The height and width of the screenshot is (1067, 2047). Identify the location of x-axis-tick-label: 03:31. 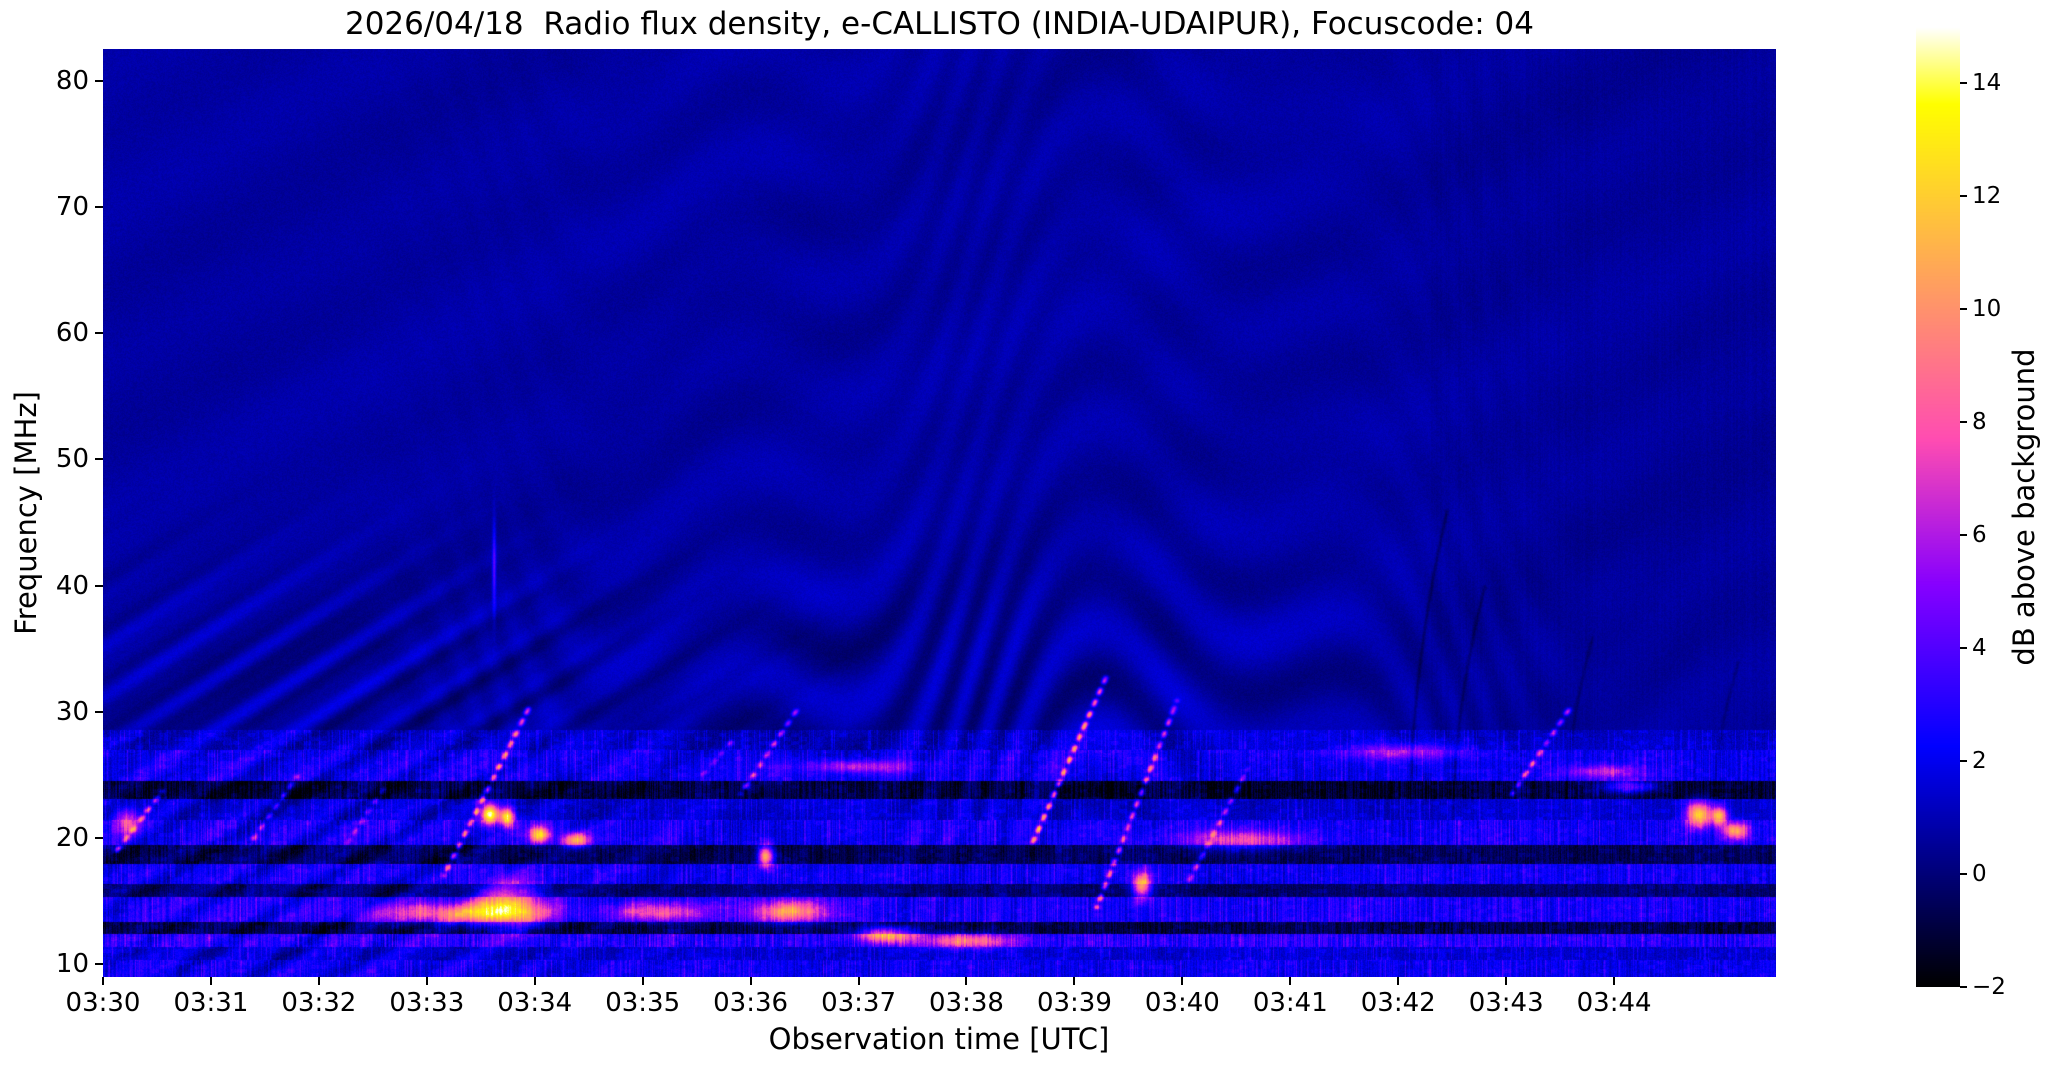
(211, 1003).